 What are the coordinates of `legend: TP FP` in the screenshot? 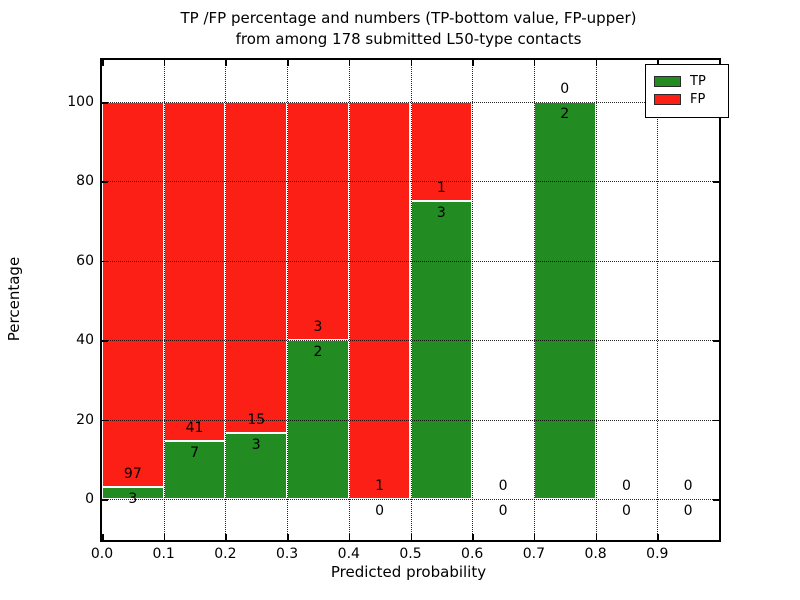 It's located at (687, 91).